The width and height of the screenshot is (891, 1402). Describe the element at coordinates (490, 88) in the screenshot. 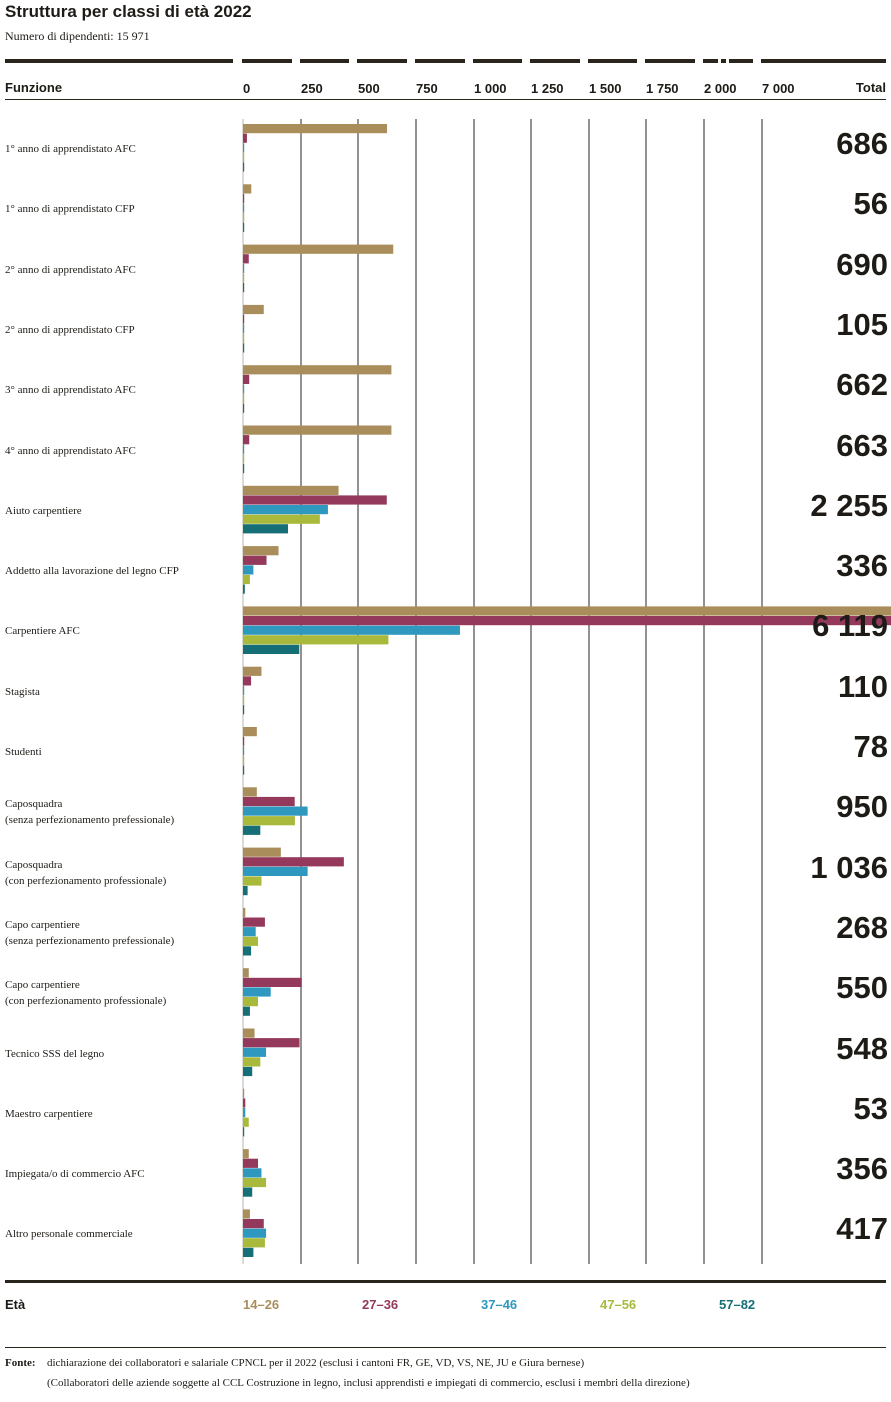

I see `x-tick-label: 1 000` at that location.